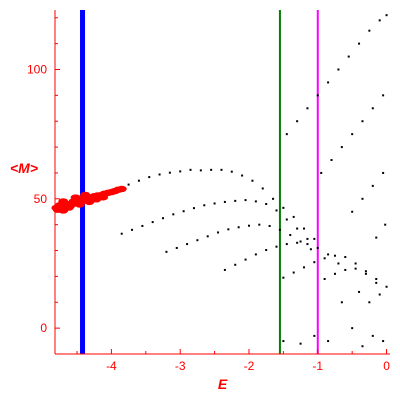 This screenshot has height=400, width=400. Describe the element at coordinates (37, 69) in the screenshot. I see `y-tick-label: 100` at that location.